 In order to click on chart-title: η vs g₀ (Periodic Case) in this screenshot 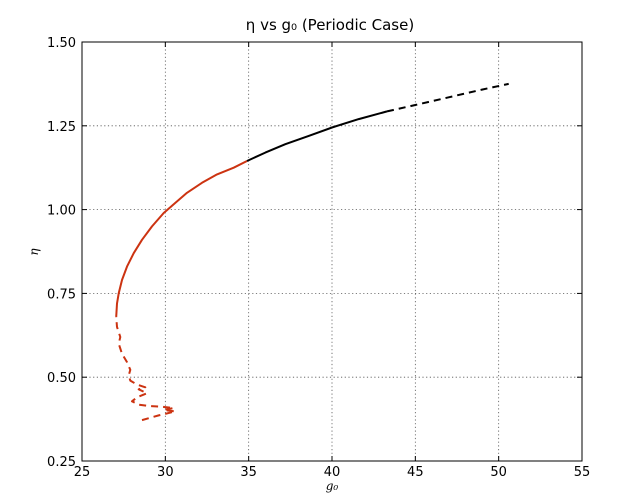, I will do `click(330, 25)`.